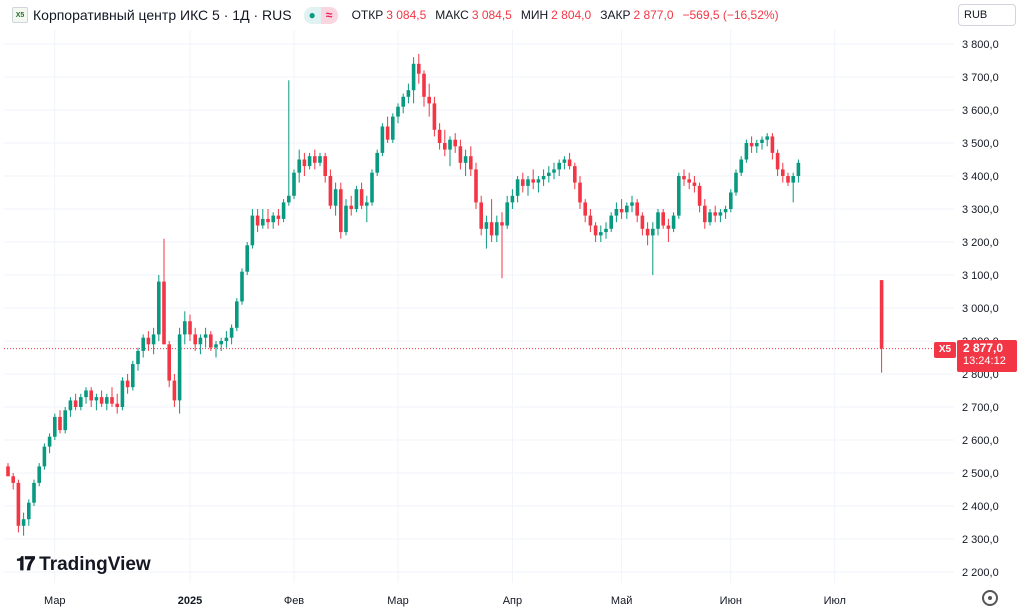 Image resolution: width=1024 pixels, height=615 pixels. What do you see at coordinates (980, 441) in the screenshot?
I see `y-tick-label: 2 600,0` at bounding box center [980, 441].